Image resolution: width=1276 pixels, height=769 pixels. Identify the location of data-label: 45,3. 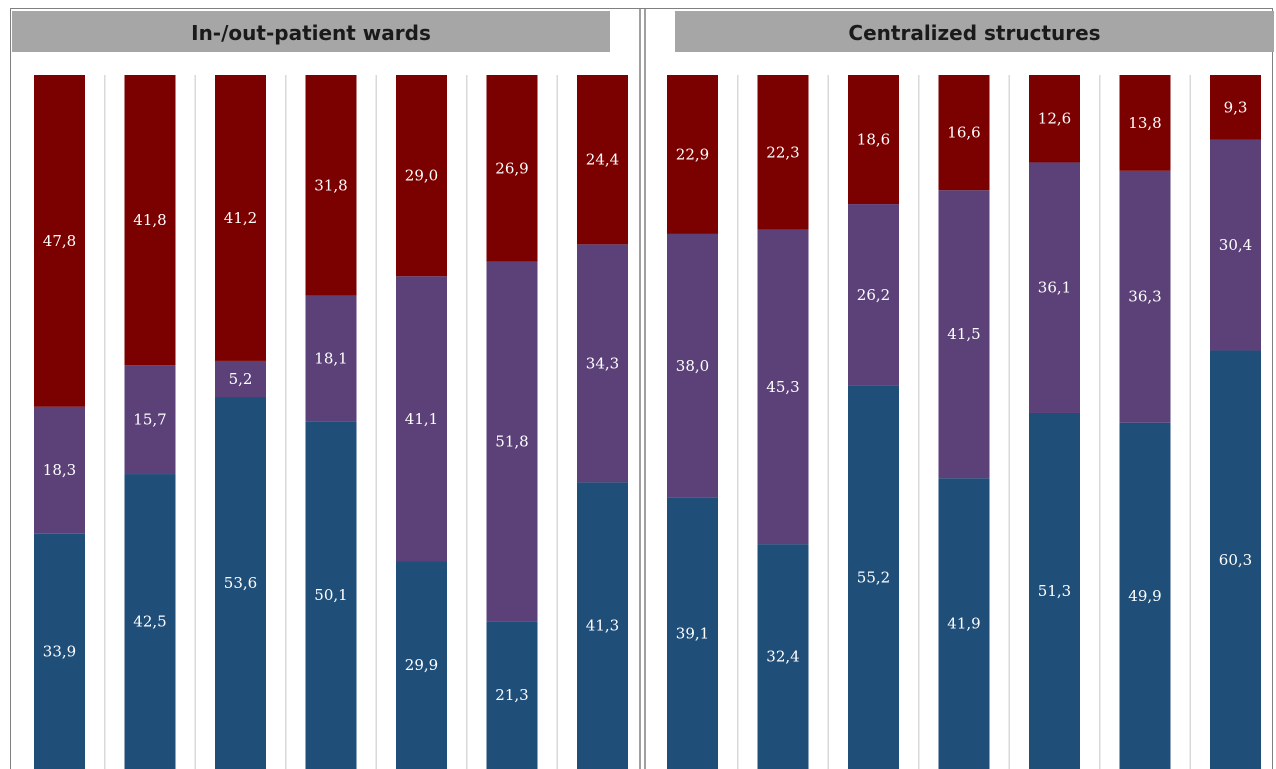
(782, 387).